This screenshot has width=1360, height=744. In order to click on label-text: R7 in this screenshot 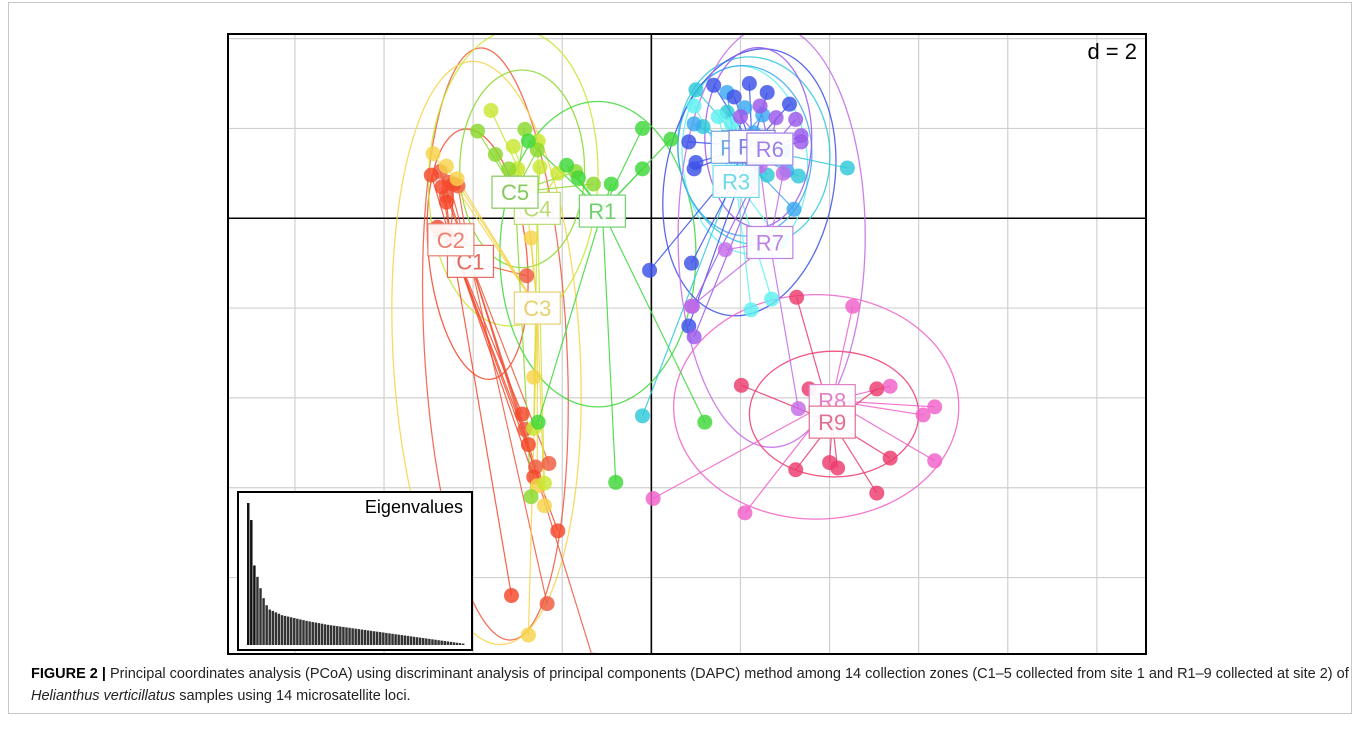, I will do `click(770, 242)`.